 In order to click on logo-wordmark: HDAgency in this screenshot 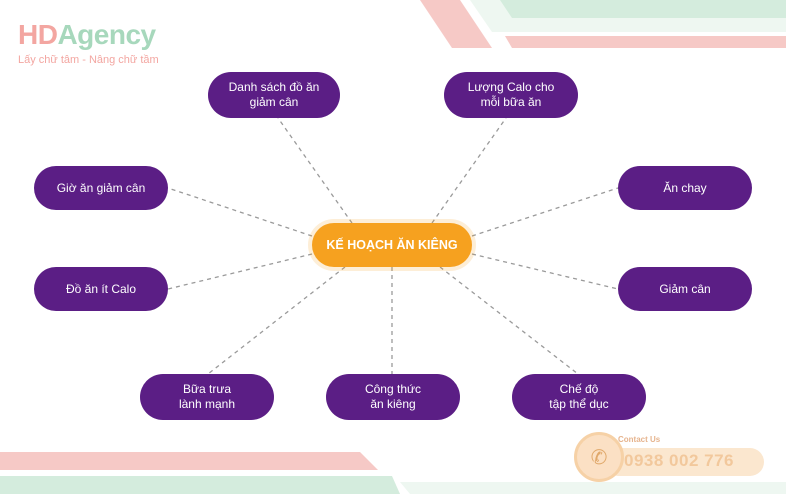, I will do `click(88, 35)`.